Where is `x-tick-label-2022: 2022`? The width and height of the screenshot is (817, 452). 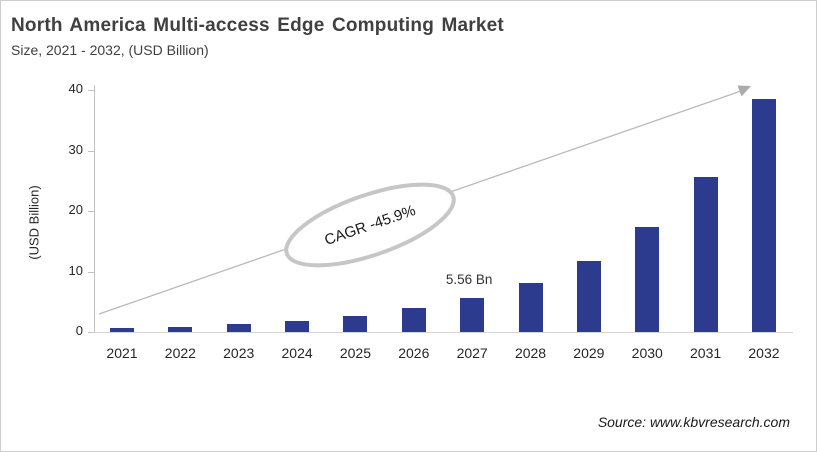 x-tick-label-2022: 2022 is located at coordinates (180, 353).